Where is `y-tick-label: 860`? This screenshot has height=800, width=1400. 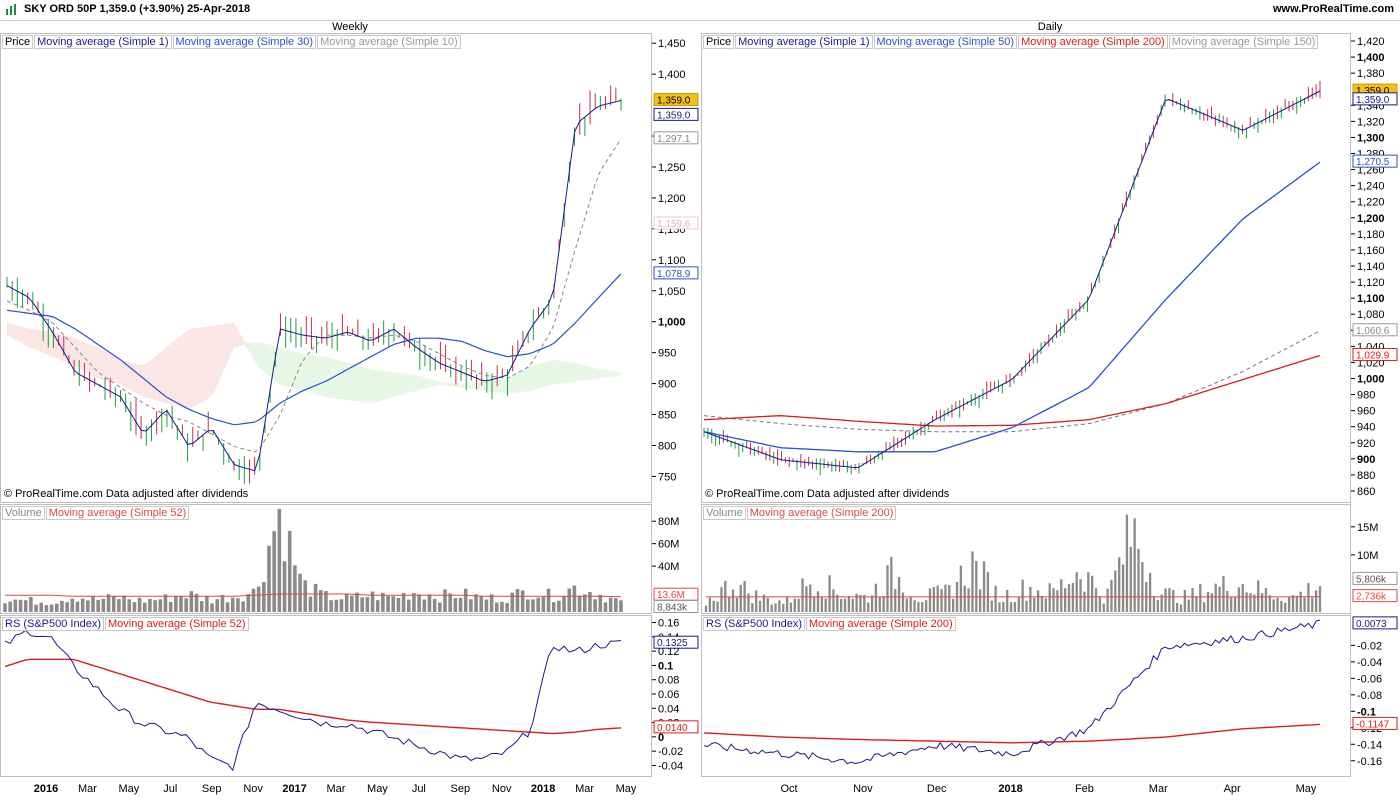 y-tick-label: 860 is located at coordinates (1366, 492).